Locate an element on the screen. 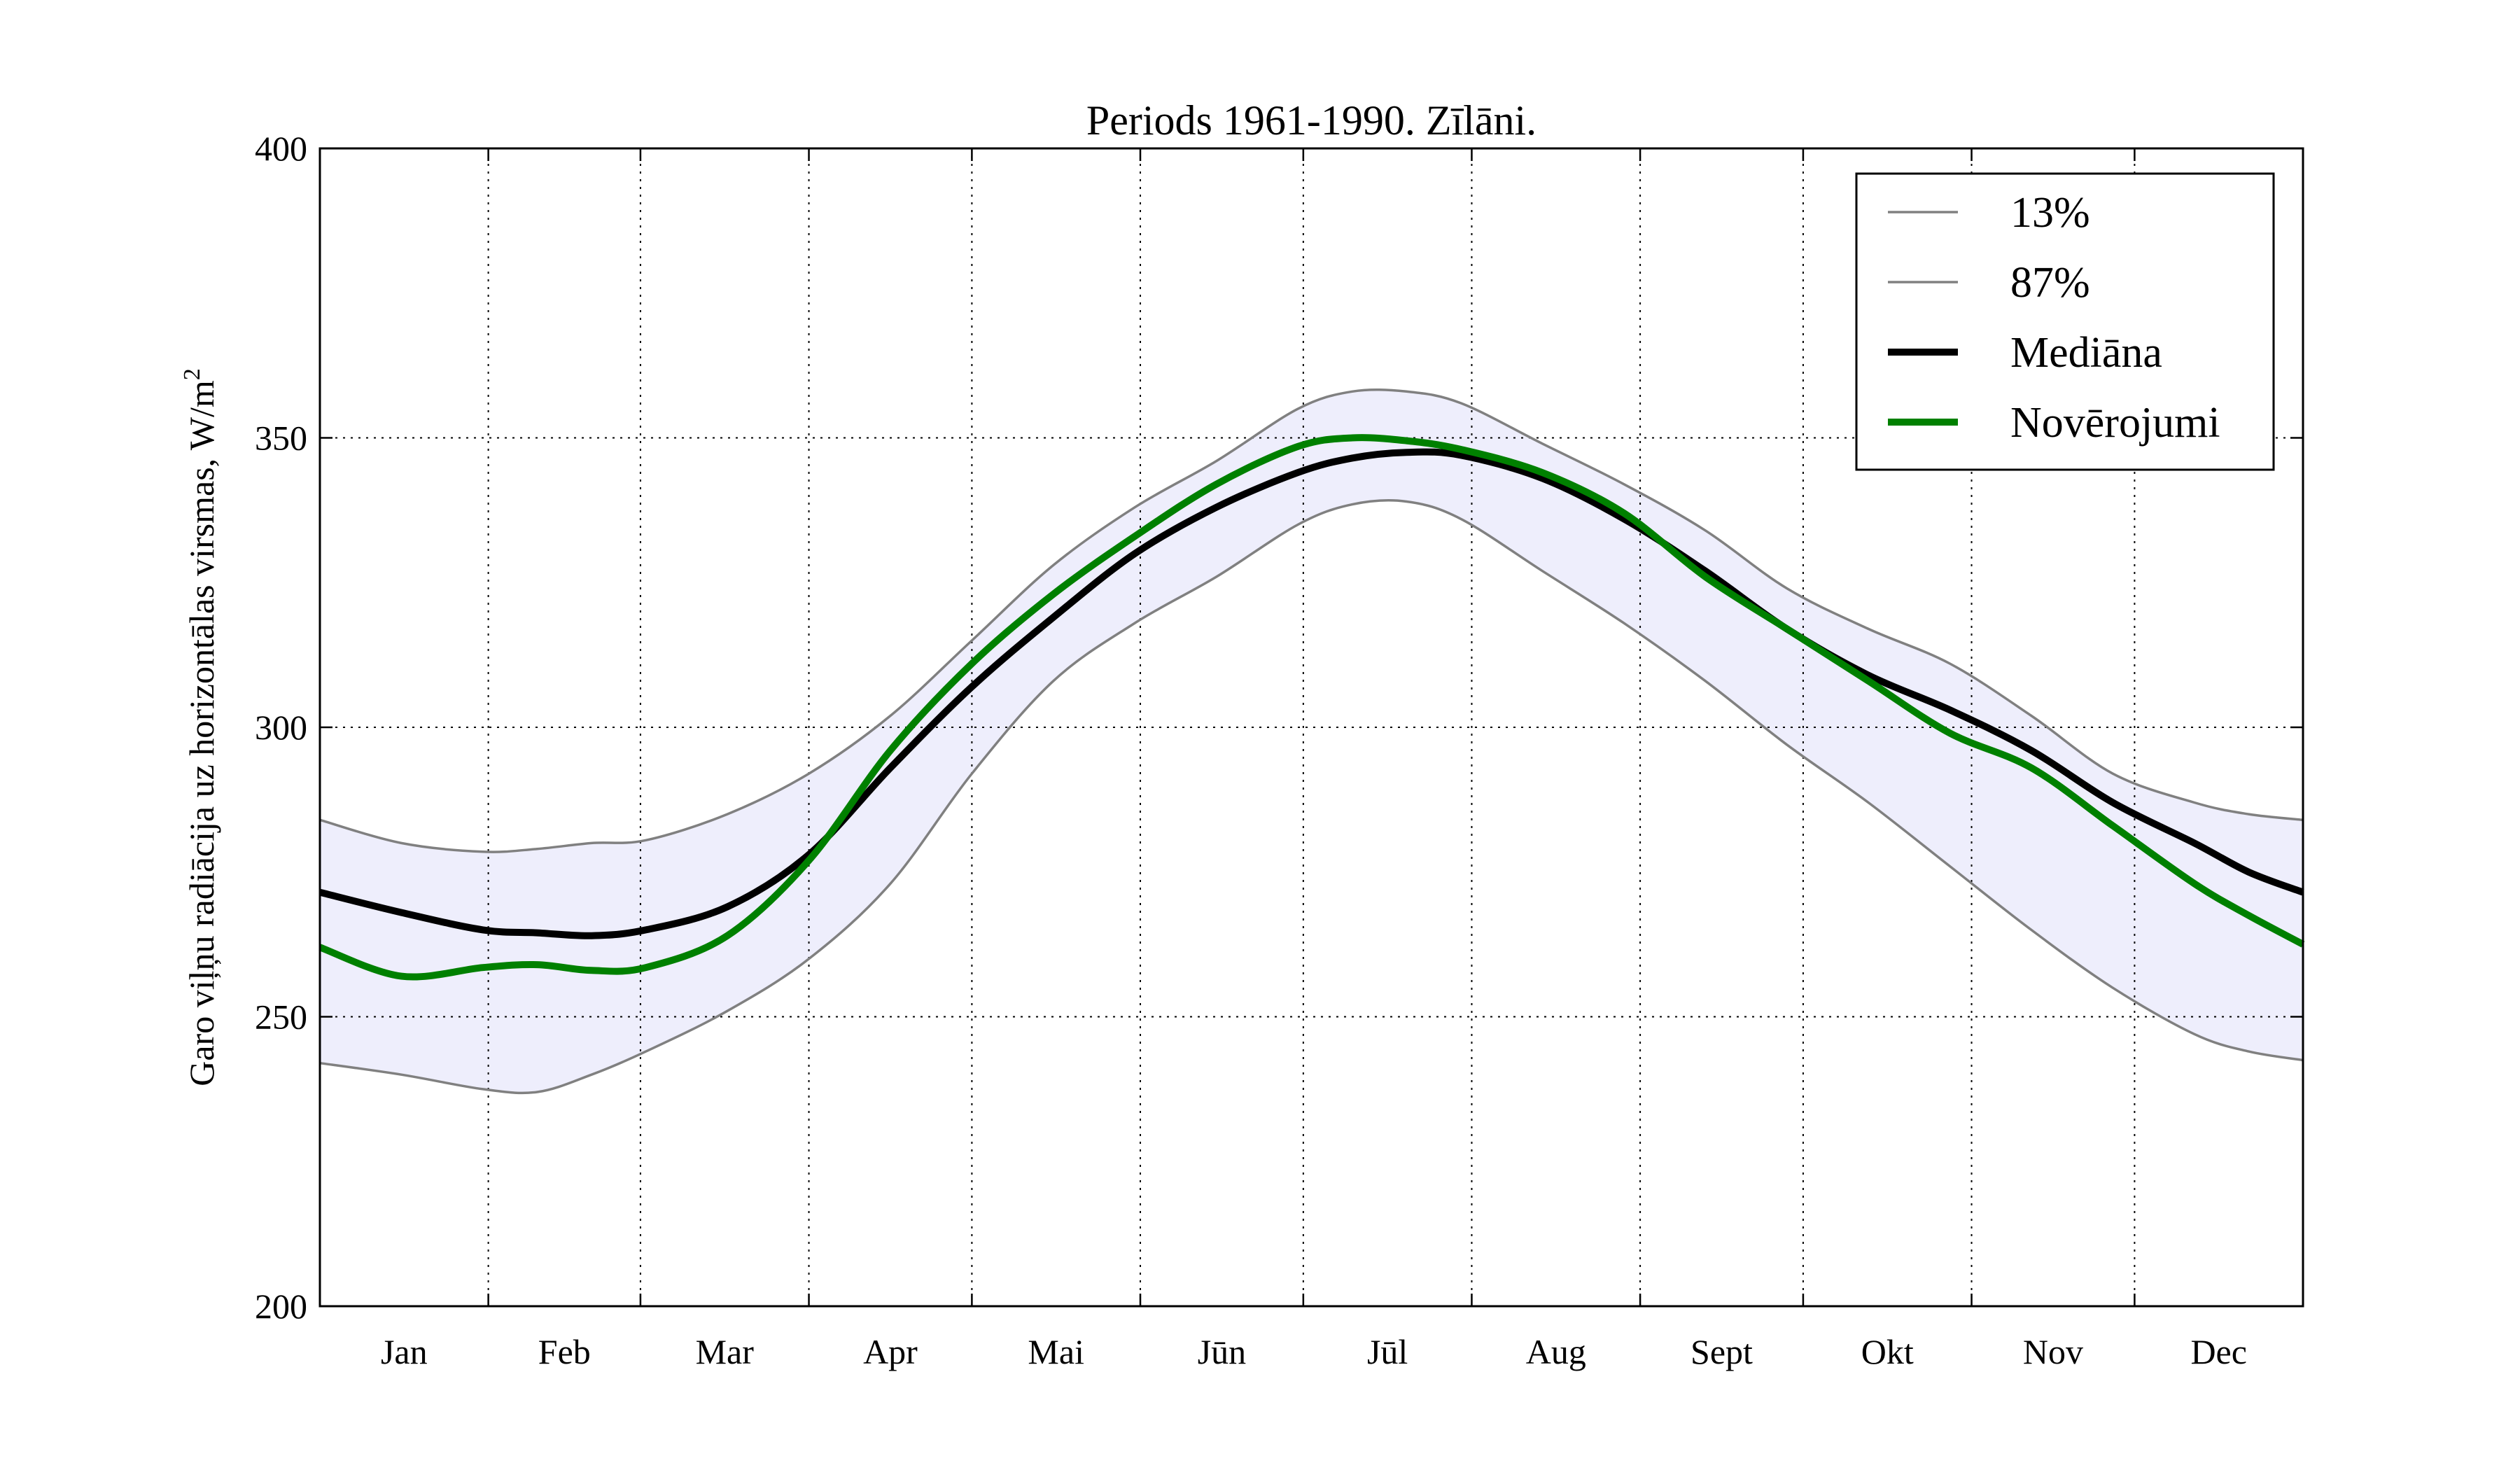  legend-label: Mediāna is located at coordinates (2086, 353).